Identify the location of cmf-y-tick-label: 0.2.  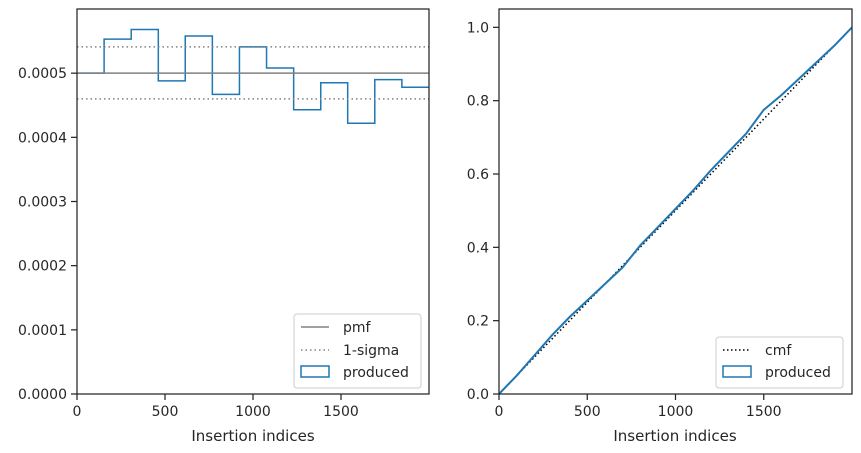
(478, 322).